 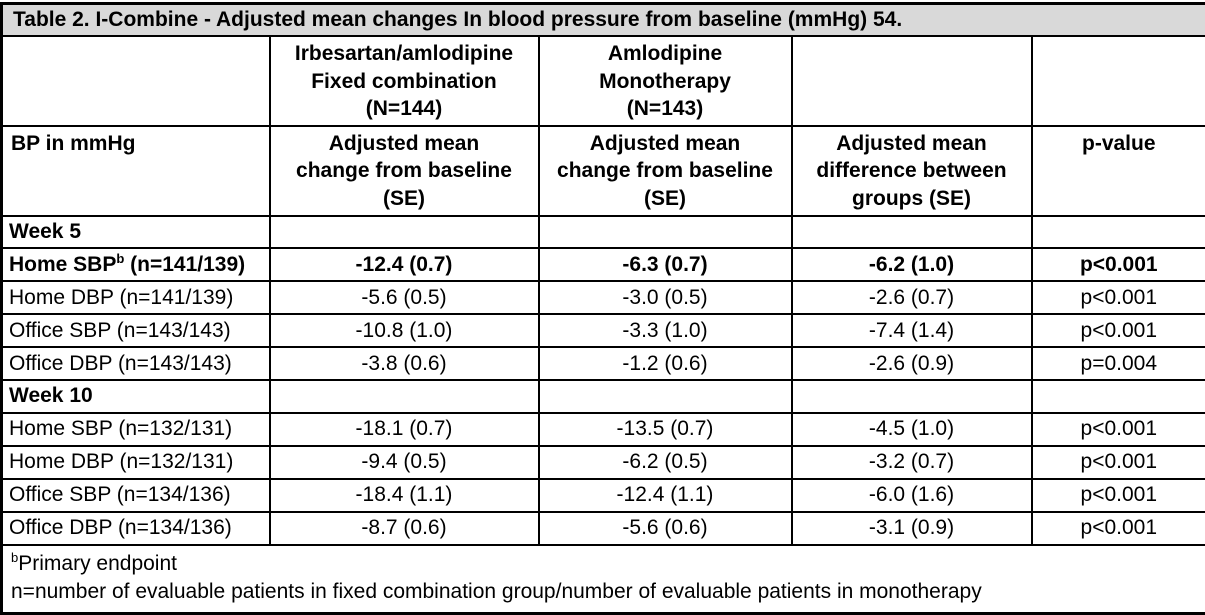 What do you see at coordinates (665, 297) in the screenshot?
I see `value-monotherapy: -3.0 (0.5)` at bounding box center [665, 297].